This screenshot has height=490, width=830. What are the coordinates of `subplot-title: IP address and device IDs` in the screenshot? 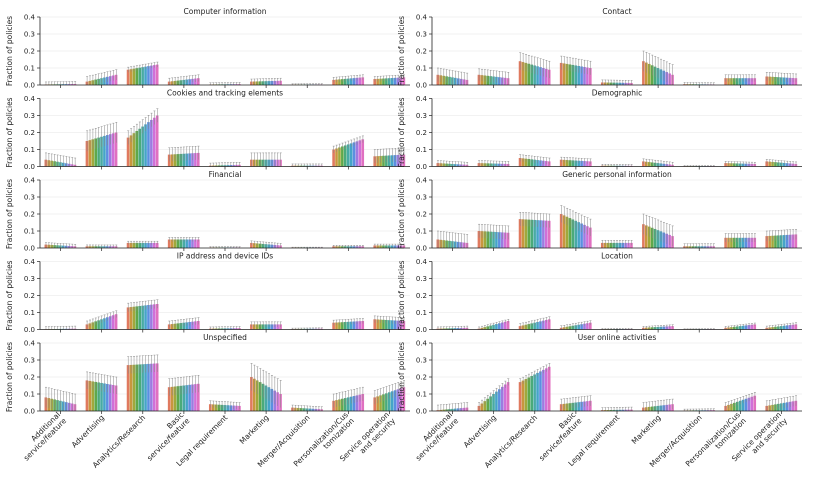 It's located at (225, 256).